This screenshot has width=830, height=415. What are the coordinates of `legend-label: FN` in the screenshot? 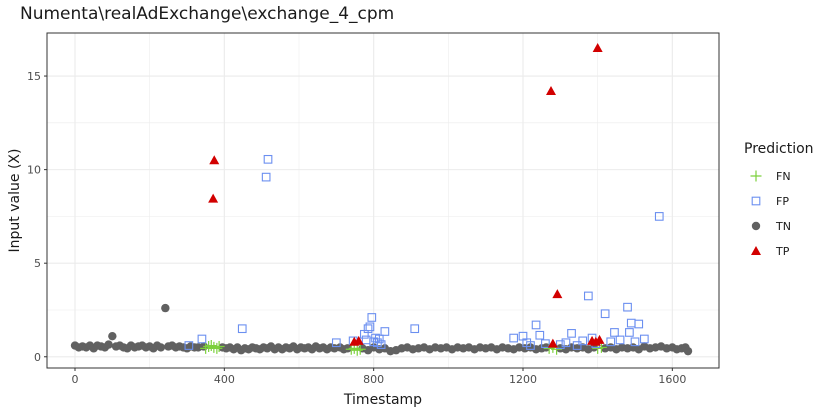 It's located at (783, 176).